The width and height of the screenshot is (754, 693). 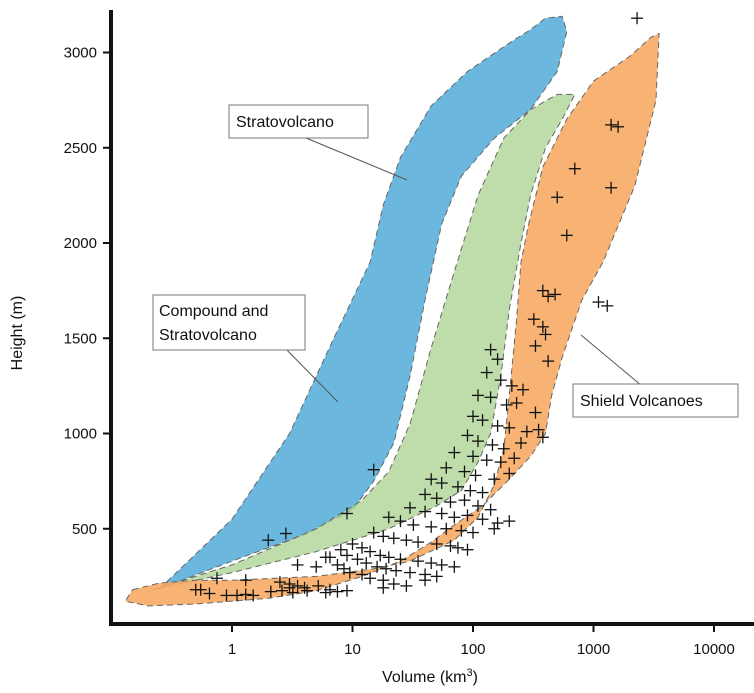 What do you see at coordinates (229, 322) in the screenshot?
I see `compound-label-box` at bounding box center [229, 322].